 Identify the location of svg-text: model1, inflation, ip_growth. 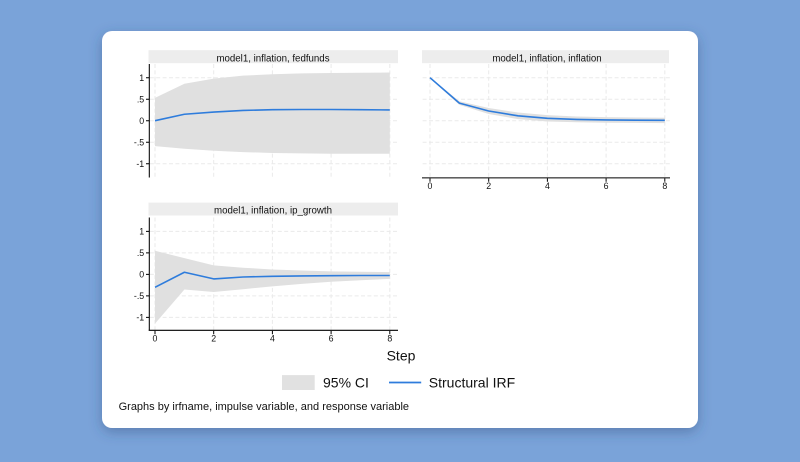
(273, 210).